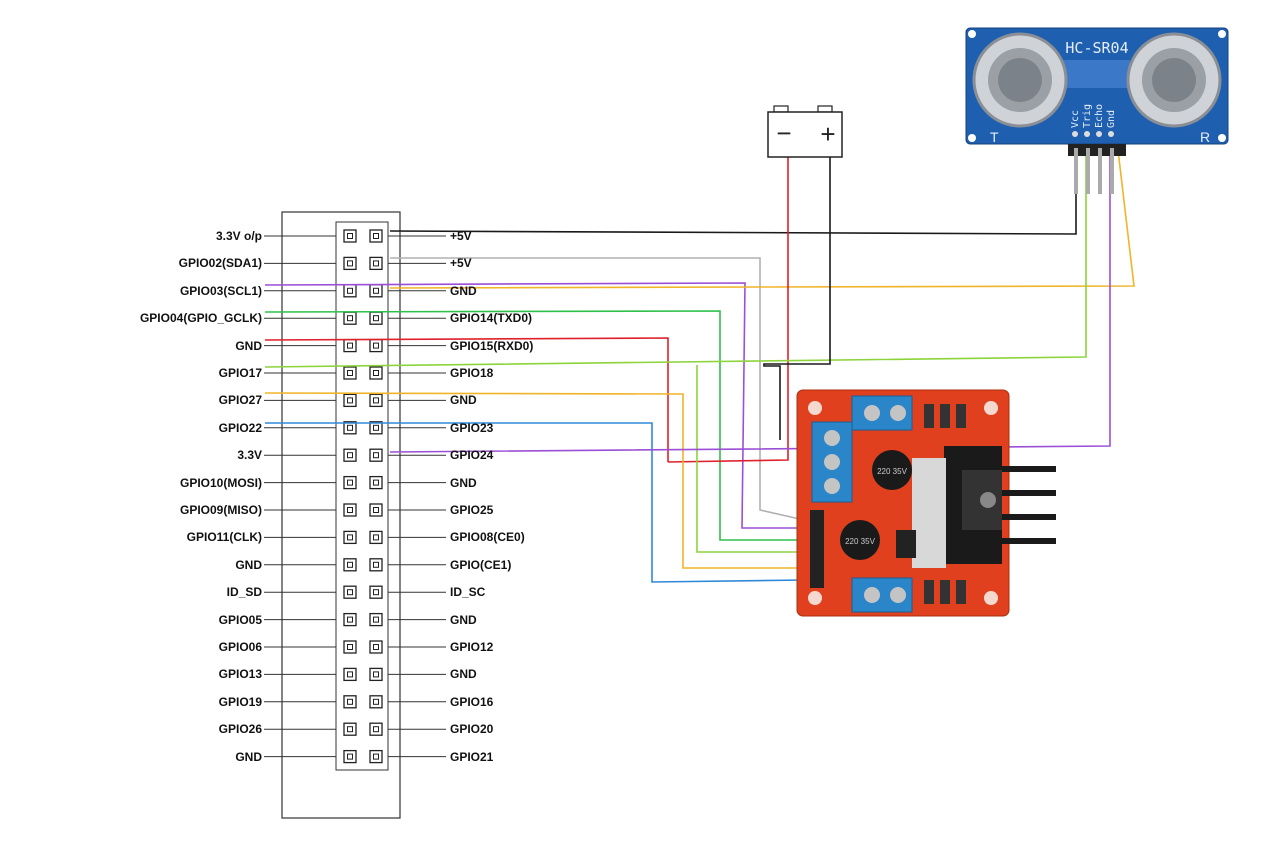  I want to click on left-pin-label: GPIO17, so click(240, 373).